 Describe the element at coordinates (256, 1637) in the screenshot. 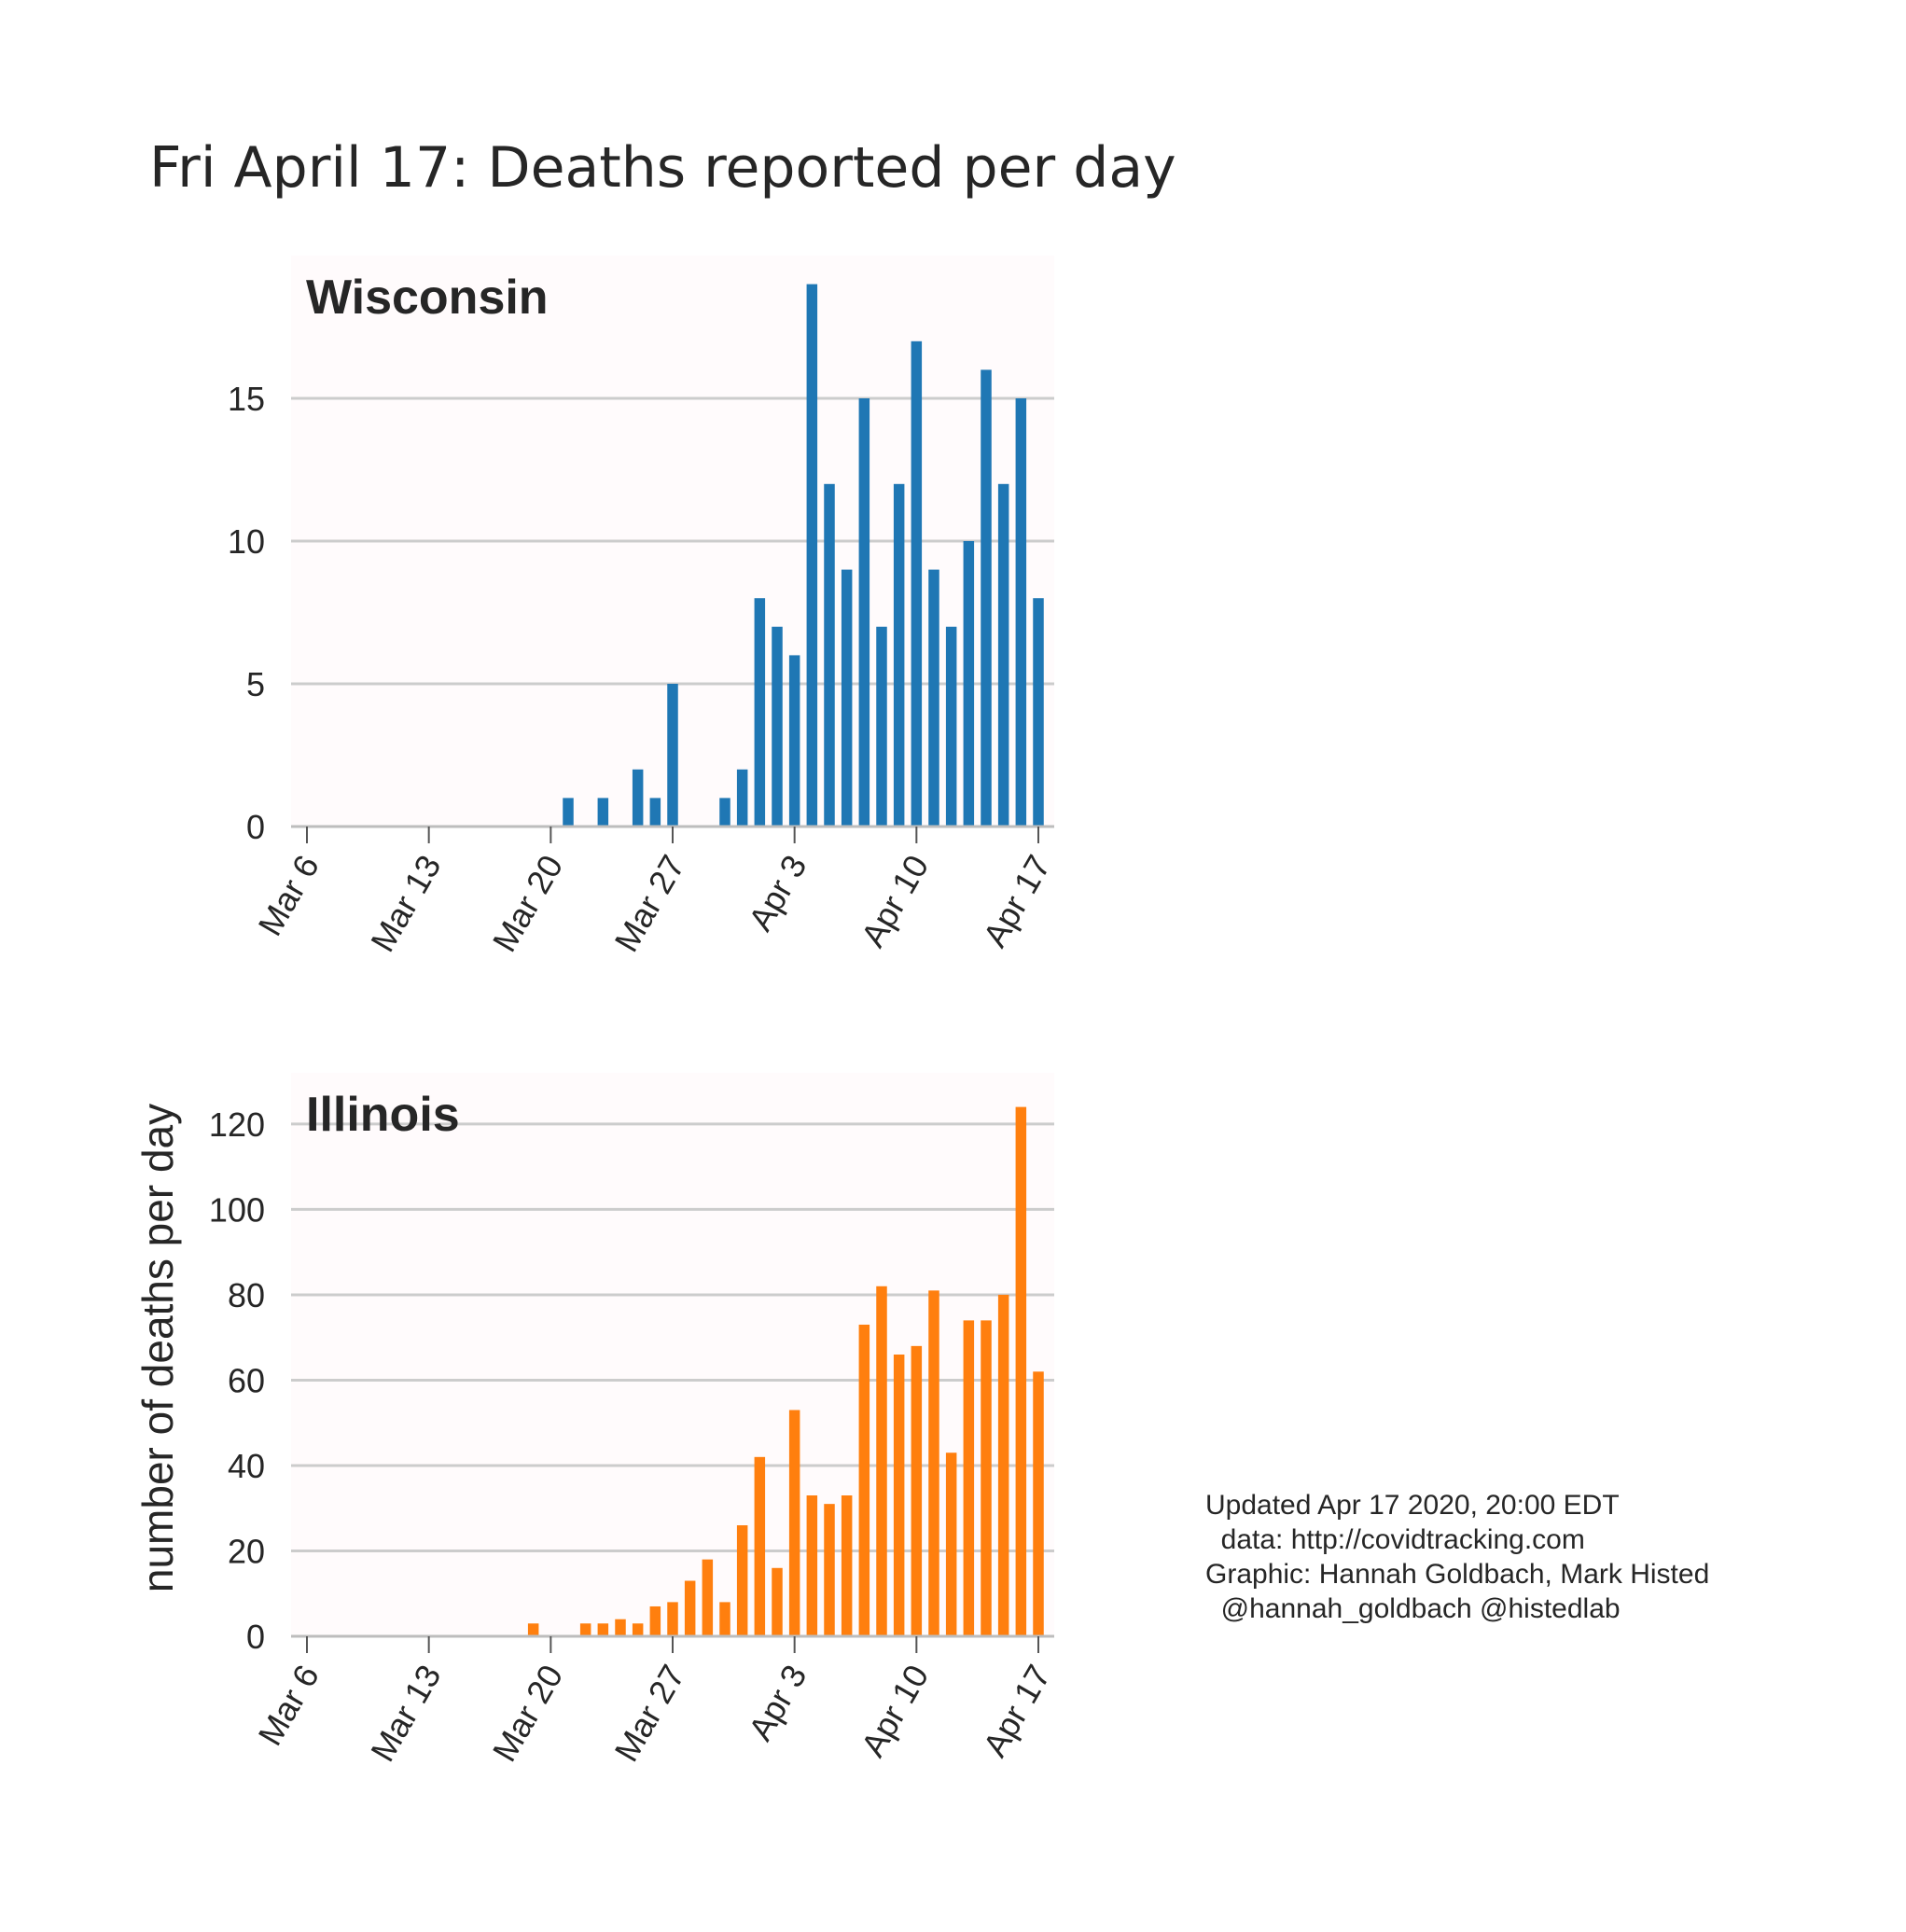

I see `illinois-y-tick-label: 0` at that location.